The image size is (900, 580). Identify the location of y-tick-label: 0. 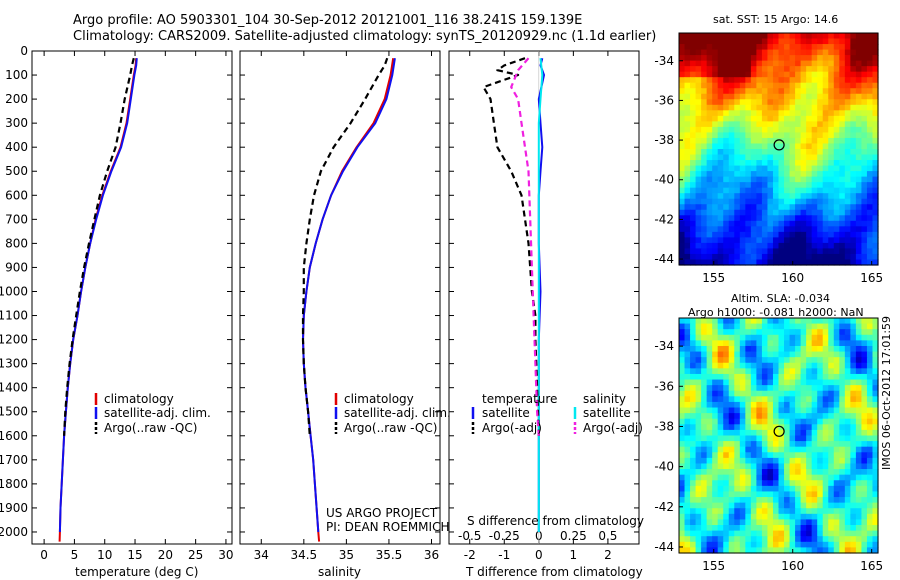
(24, 51).